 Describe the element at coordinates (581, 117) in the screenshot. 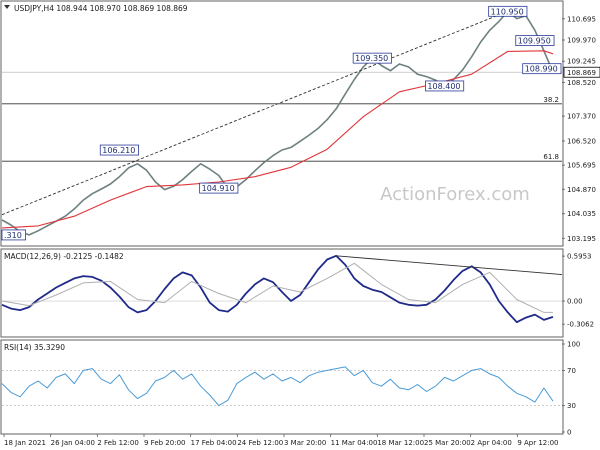

I see `price-y-tick-label: 107.370` at that location.